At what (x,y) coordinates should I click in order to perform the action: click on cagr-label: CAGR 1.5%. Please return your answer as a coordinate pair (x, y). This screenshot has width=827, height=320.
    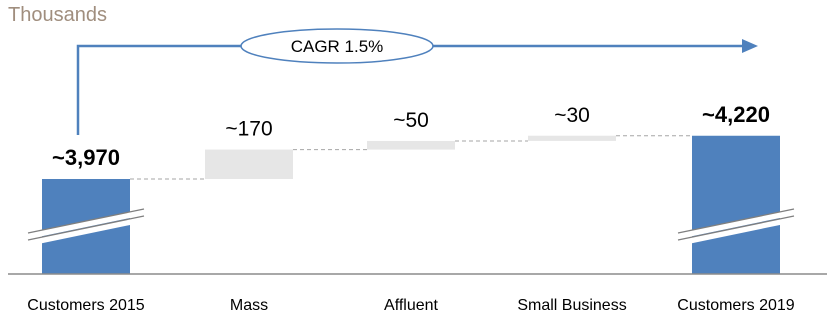
    Looking at the image, I should click on (337, 46).